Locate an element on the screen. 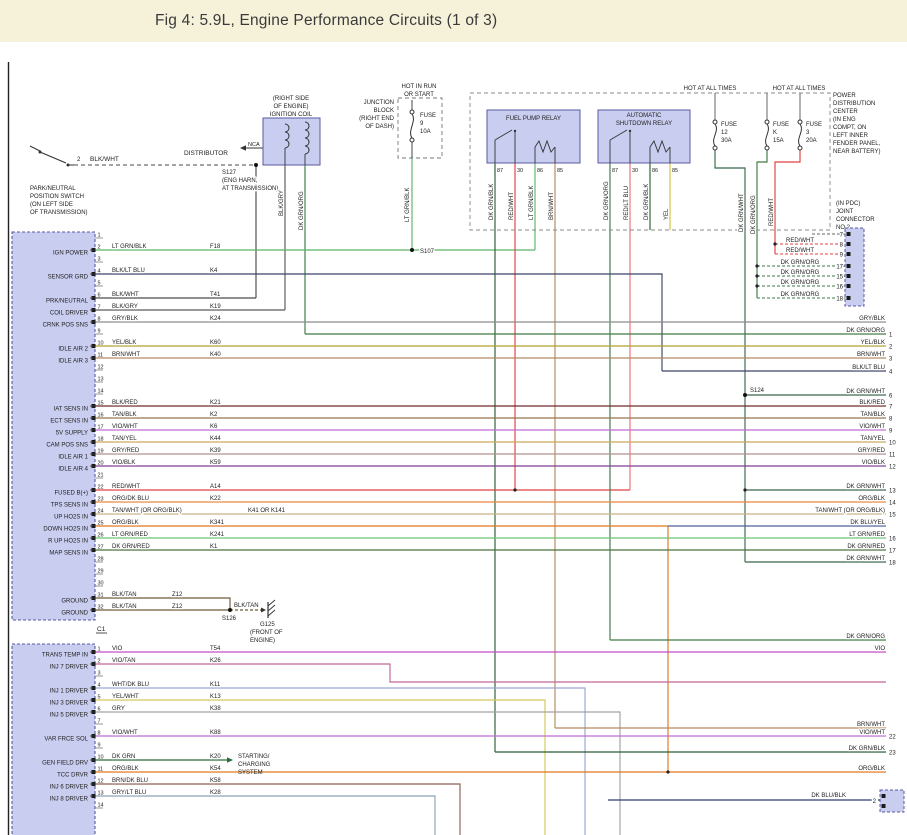 The height and width of the screenshot is (835, 907). pin-number: 1 is located at coordinates (891, 335).